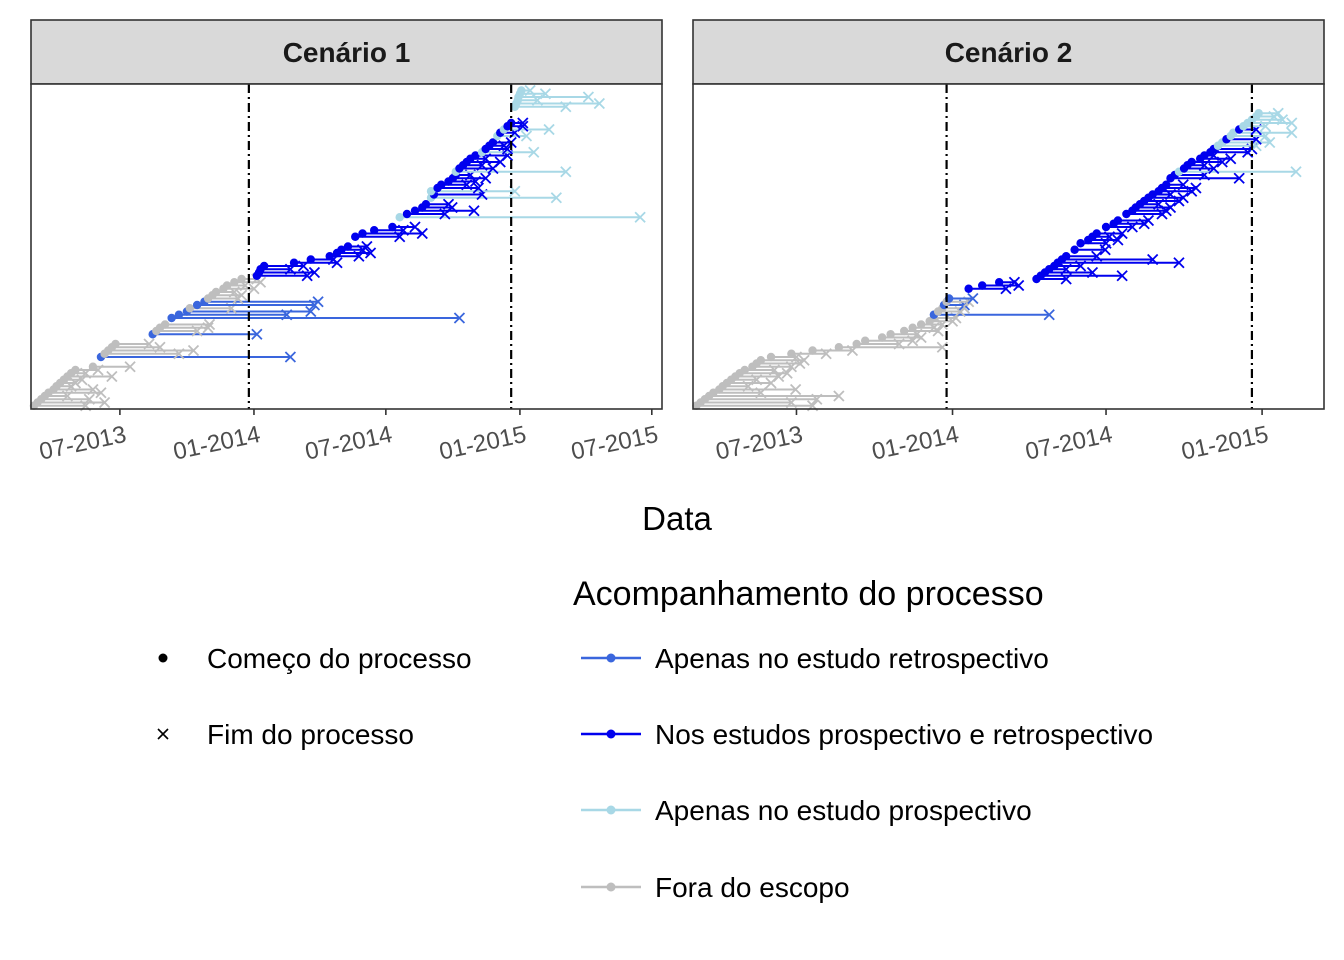 Image resolution: width=1344 pixels, height=960 pixels. What do you see at coordinates (615, 443) in the screenshot?
I see `x-tick-label: 07-2015` at bounding box center [615, 443].